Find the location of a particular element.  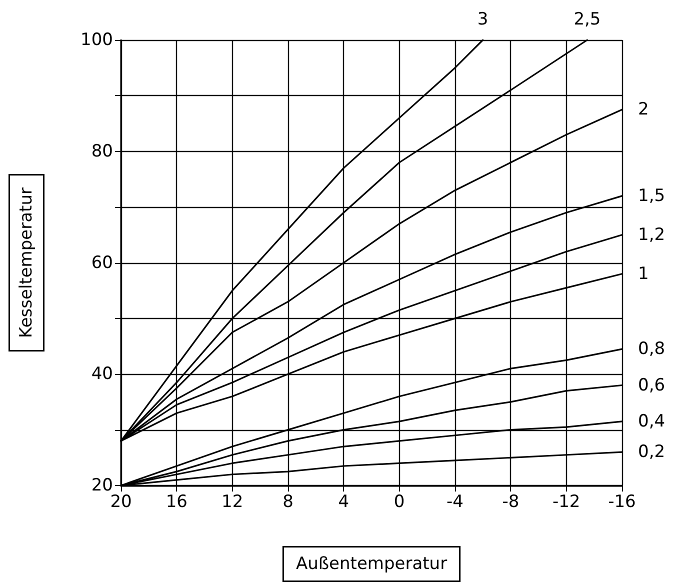

series-label: 0,2 is located at coordinates (652, 452).